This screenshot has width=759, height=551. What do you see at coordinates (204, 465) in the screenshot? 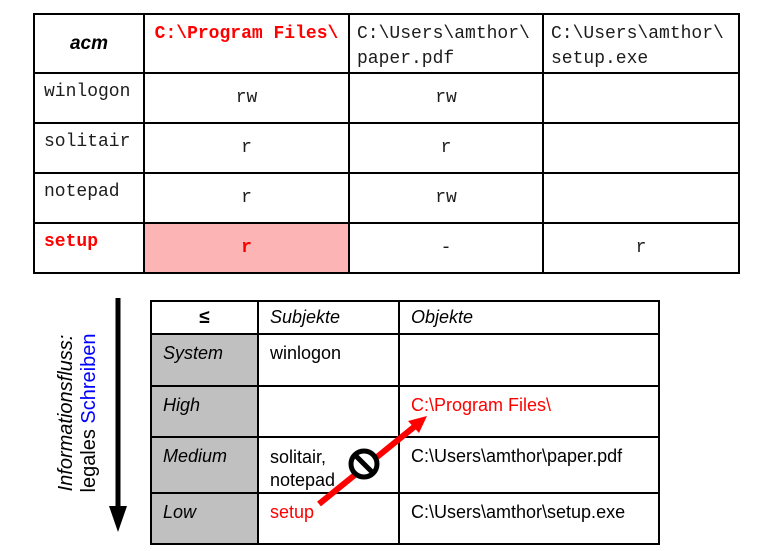
I see `lattice-level-medium: Medium` at bounding box center [204, 465].